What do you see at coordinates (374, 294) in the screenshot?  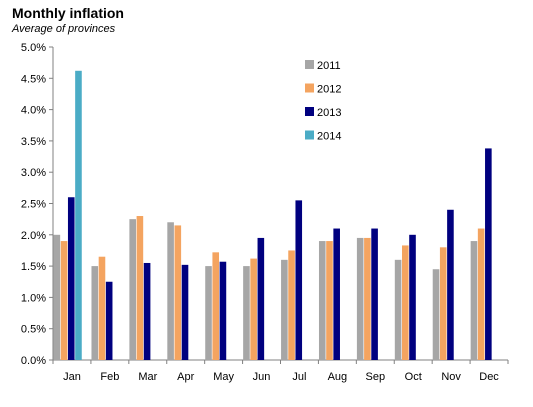 I see `bar-2013-sep` at bounding box center [374, 294].